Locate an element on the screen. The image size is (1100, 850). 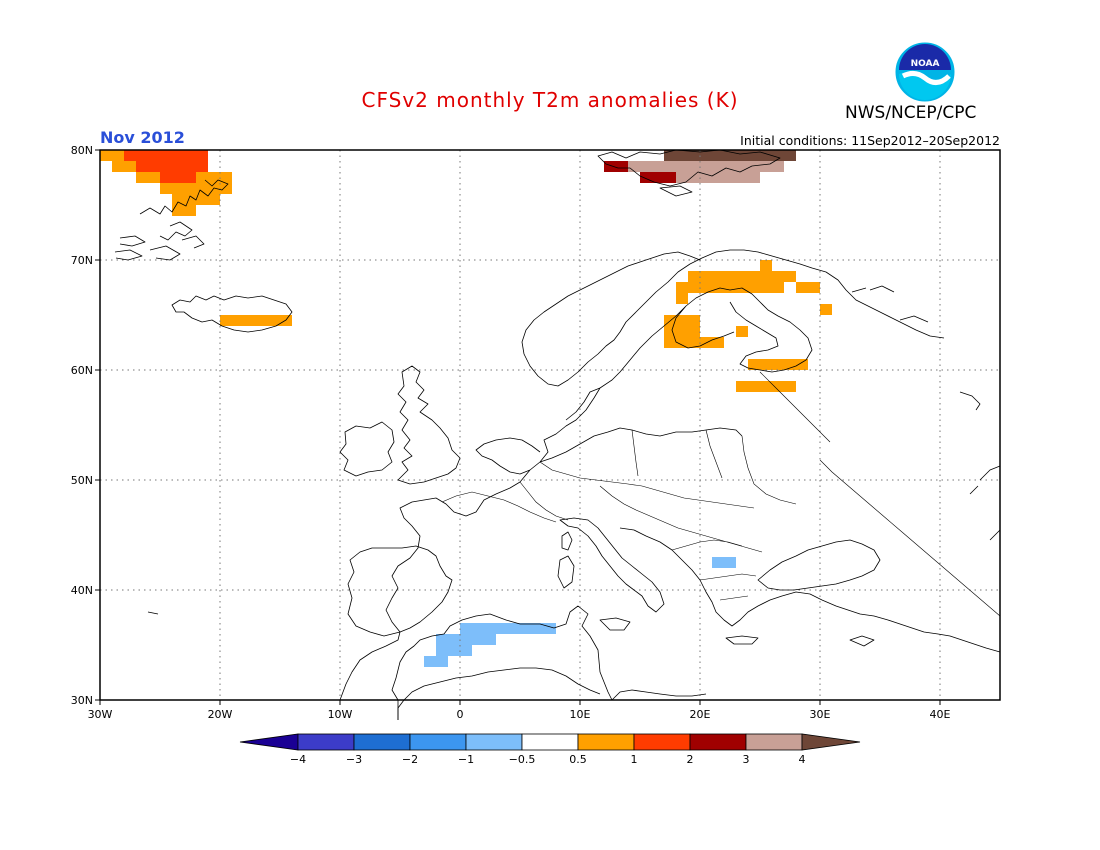
coastline-corsica is located at coordinates (567, 541).